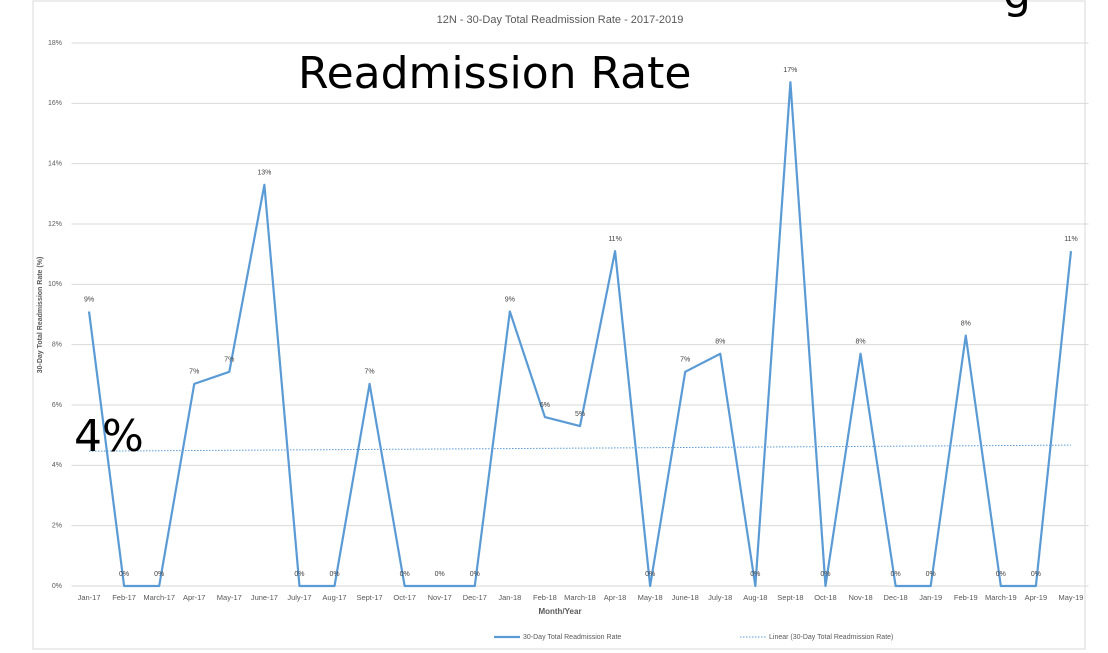  Describe the element at coordinates (475, 597) in the screenshot. I see `x-tick-label: Dec-17` at that location.